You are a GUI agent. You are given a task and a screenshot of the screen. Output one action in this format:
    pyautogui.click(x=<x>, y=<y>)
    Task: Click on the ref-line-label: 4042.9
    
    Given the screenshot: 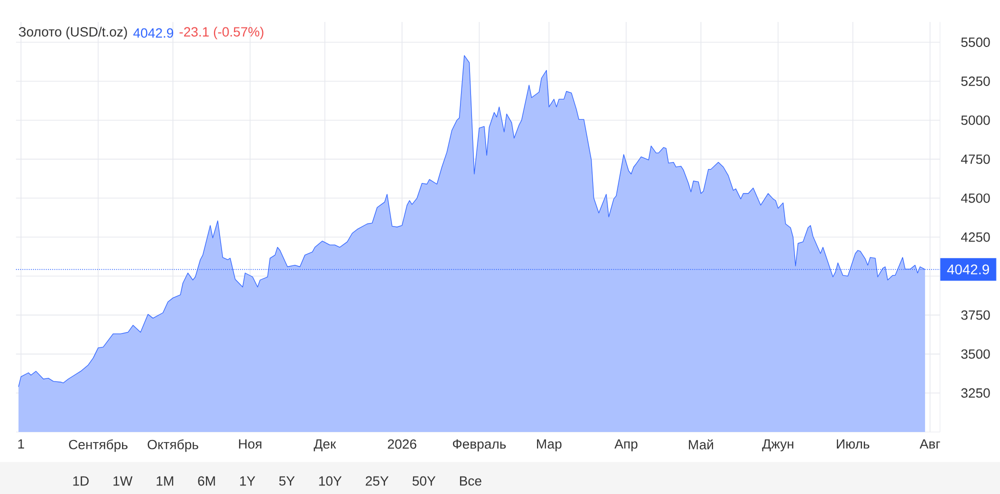 What is the action you would take?
    pyautogui.click(x=968, y=269)
    